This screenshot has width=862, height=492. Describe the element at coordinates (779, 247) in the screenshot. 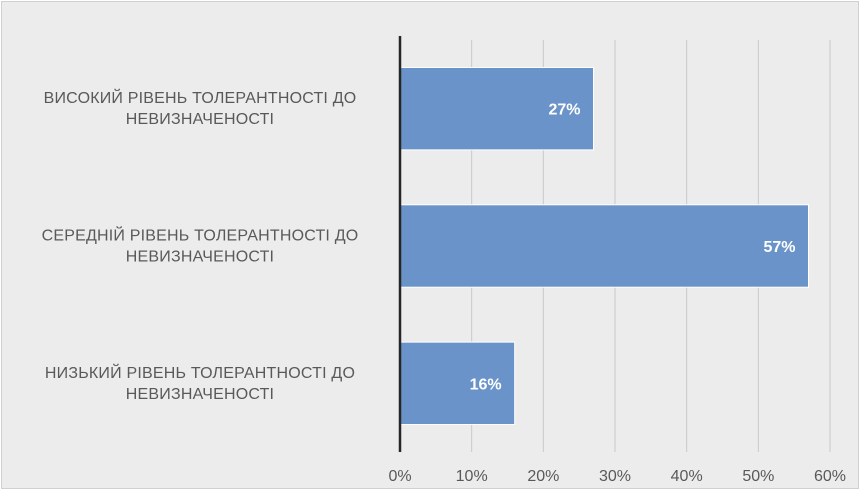

I see `data-label: 57%` at that location.